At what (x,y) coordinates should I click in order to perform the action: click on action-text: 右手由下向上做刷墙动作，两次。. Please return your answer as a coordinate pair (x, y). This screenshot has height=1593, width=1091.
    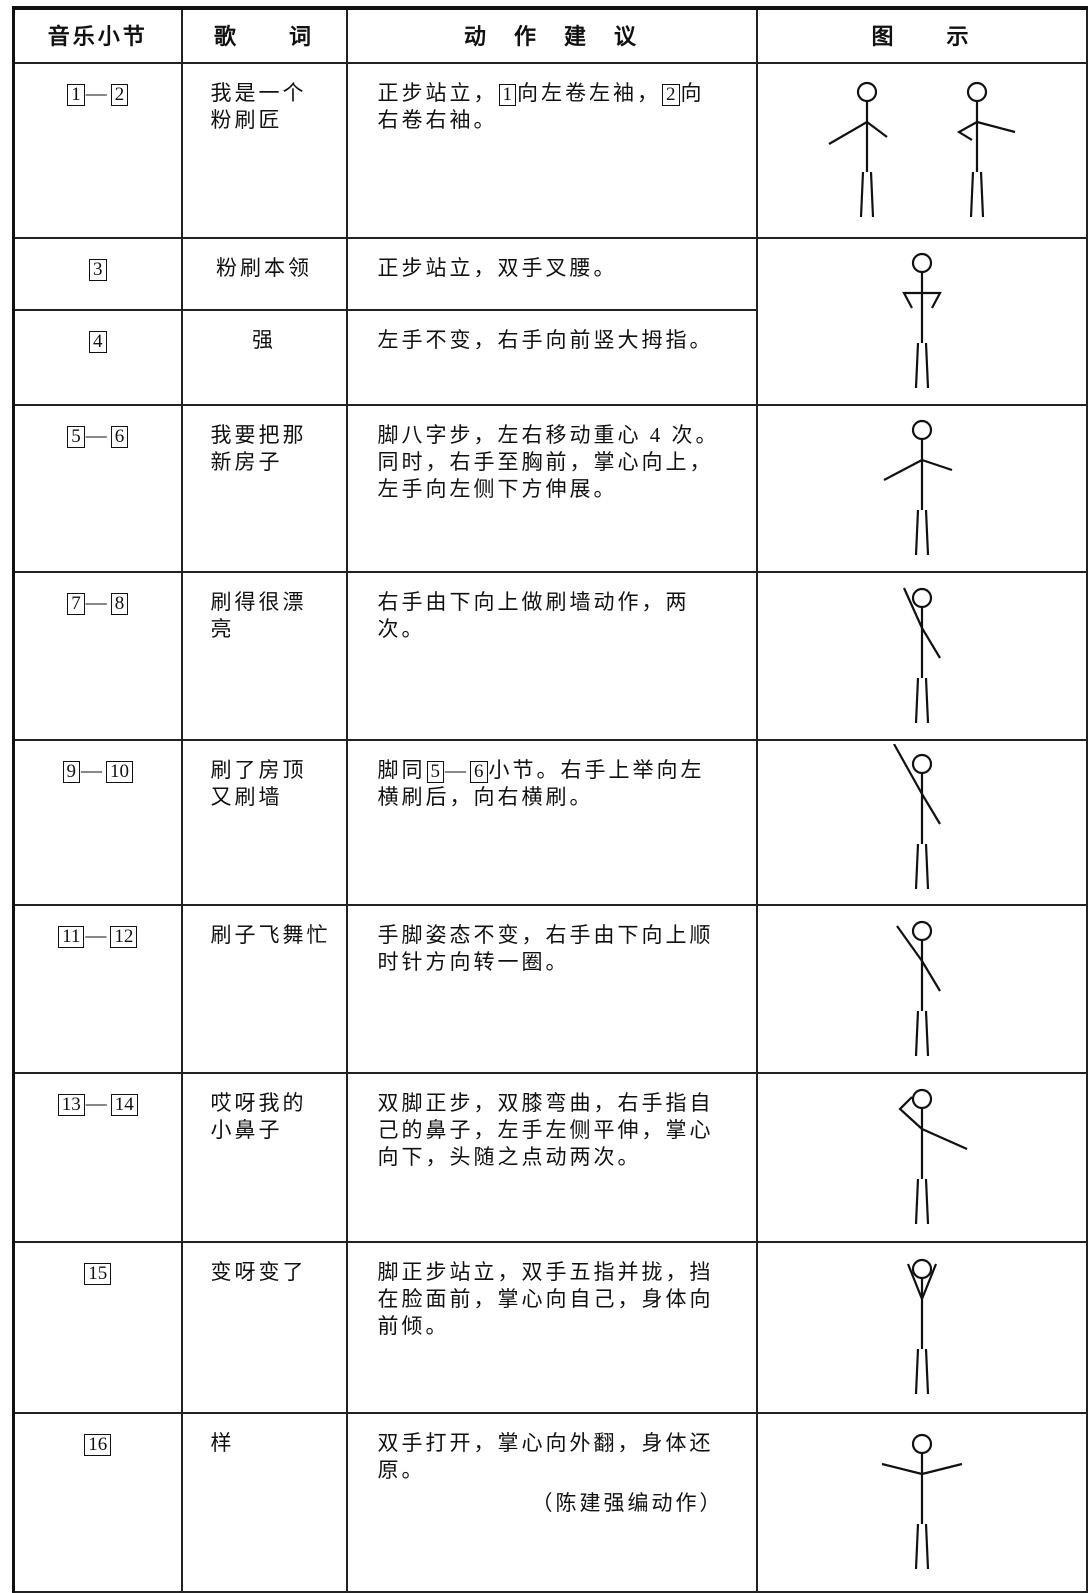
    Looking at the image, I should click on (533, 615).